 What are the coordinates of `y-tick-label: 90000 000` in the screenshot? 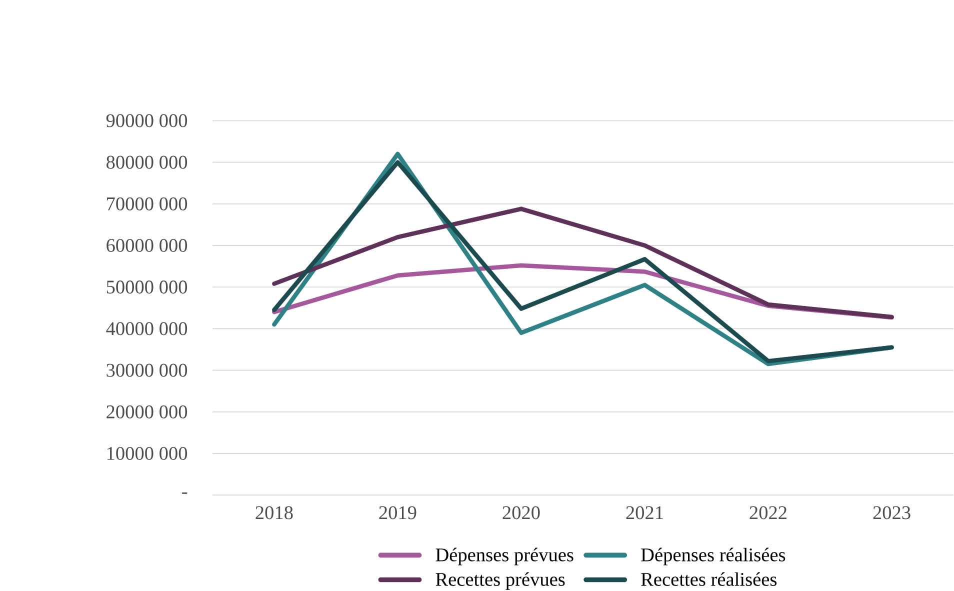 It's located at (147, 121).